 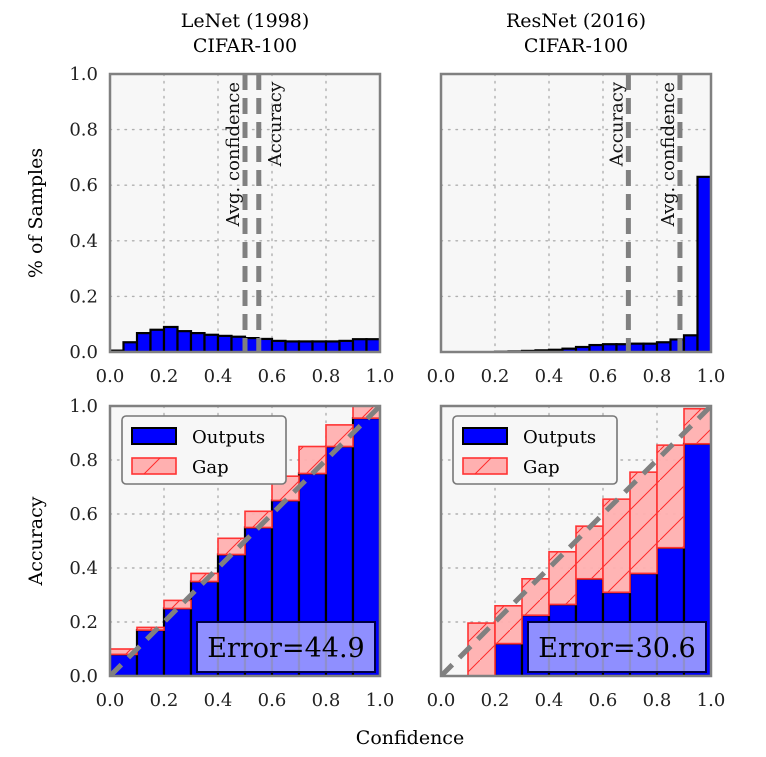 I want to click on error-annotation-box, so click(x=617, y=647).